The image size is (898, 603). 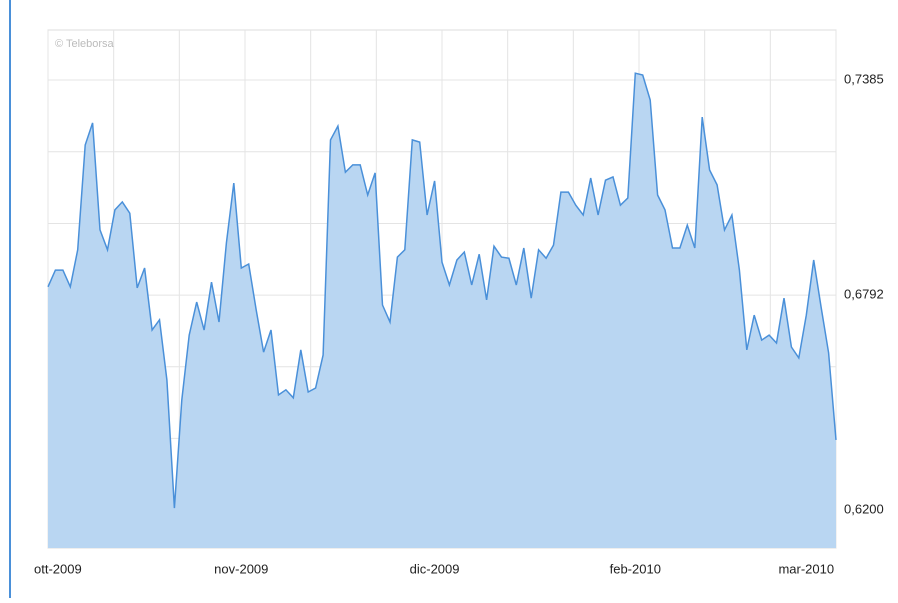 What do you see at coordinates (864, 294) in the screenshot?
I see `y-tick-label: 0,6792` at bounding box center [864, 294].